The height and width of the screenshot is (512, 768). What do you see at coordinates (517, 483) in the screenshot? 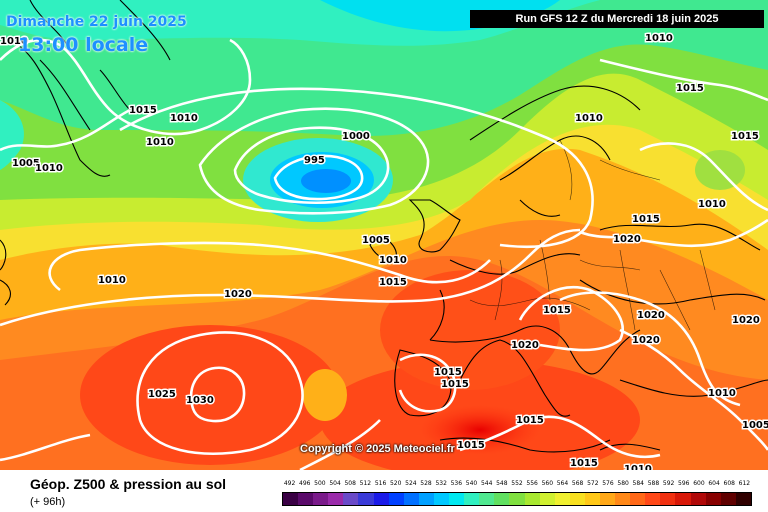
I see `scale-label: 552` at bounding box center [517, 483].